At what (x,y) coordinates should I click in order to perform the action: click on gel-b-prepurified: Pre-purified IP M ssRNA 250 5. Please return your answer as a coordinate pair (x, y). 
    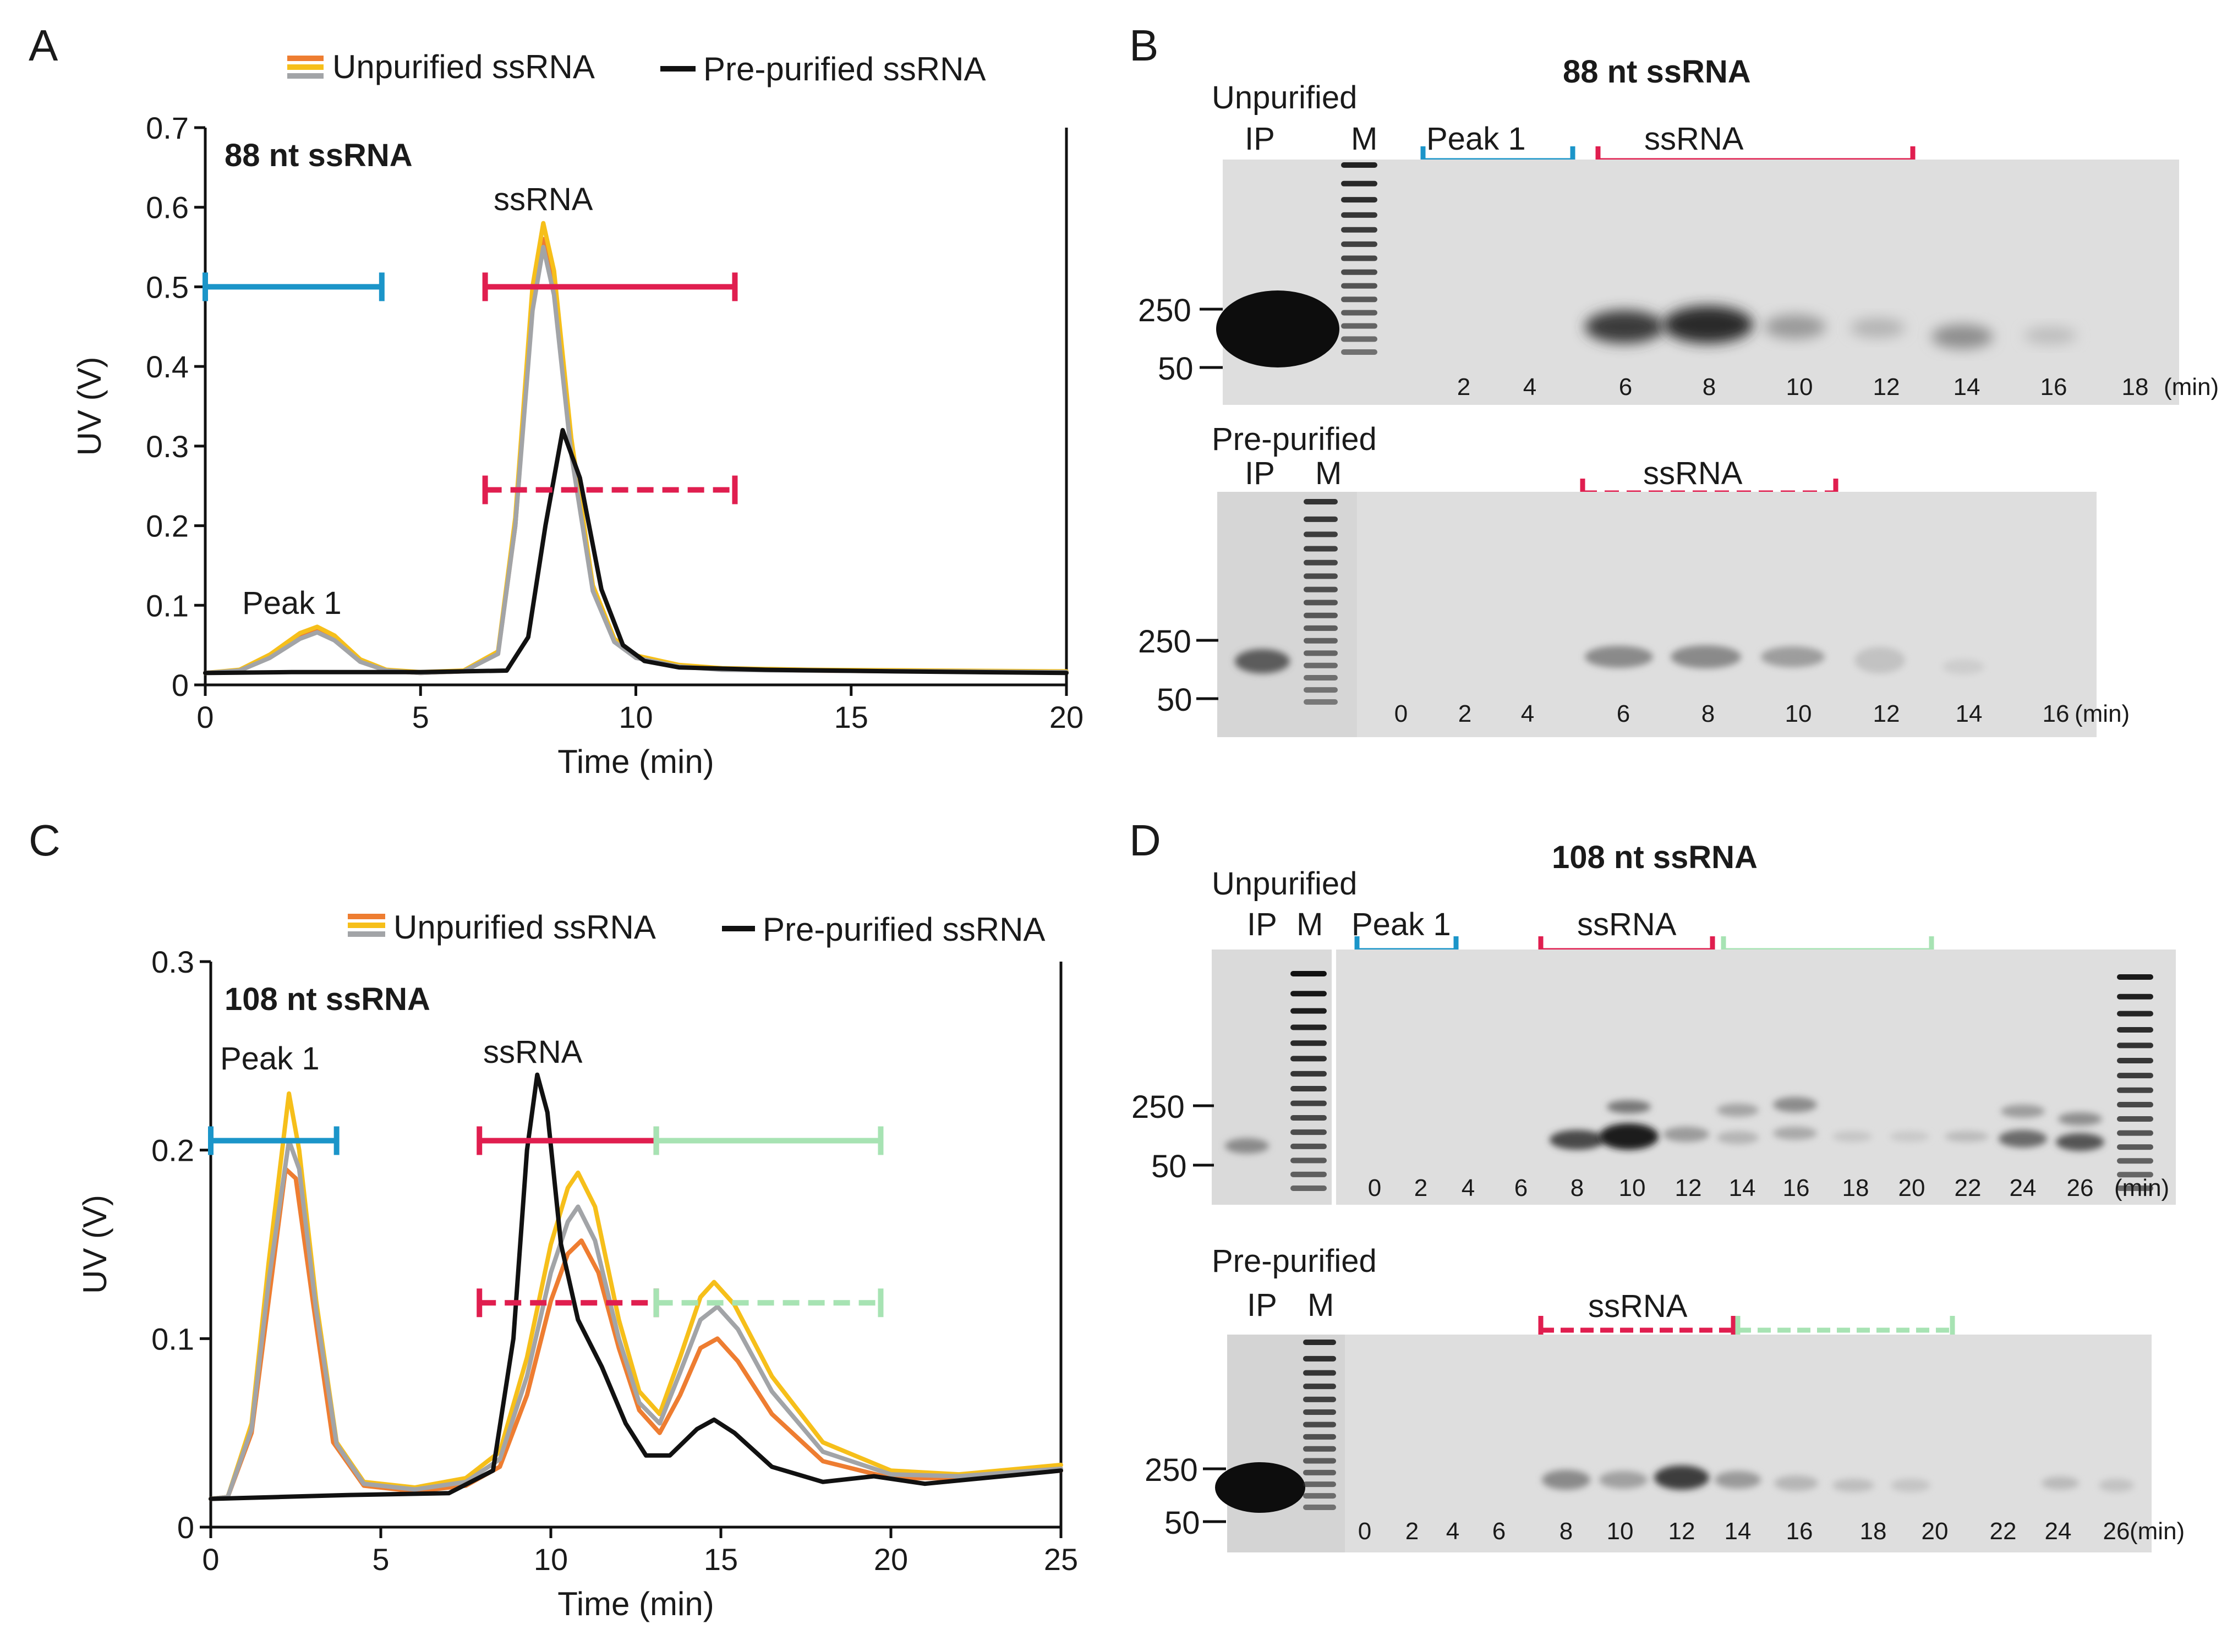
    Looking at the image, I should click on (1634, 579).